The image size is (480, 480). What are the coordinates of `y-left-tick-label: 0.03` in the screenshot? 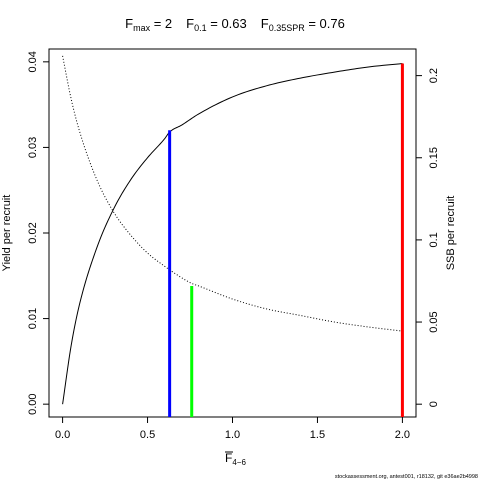 It's located at (33, 147).